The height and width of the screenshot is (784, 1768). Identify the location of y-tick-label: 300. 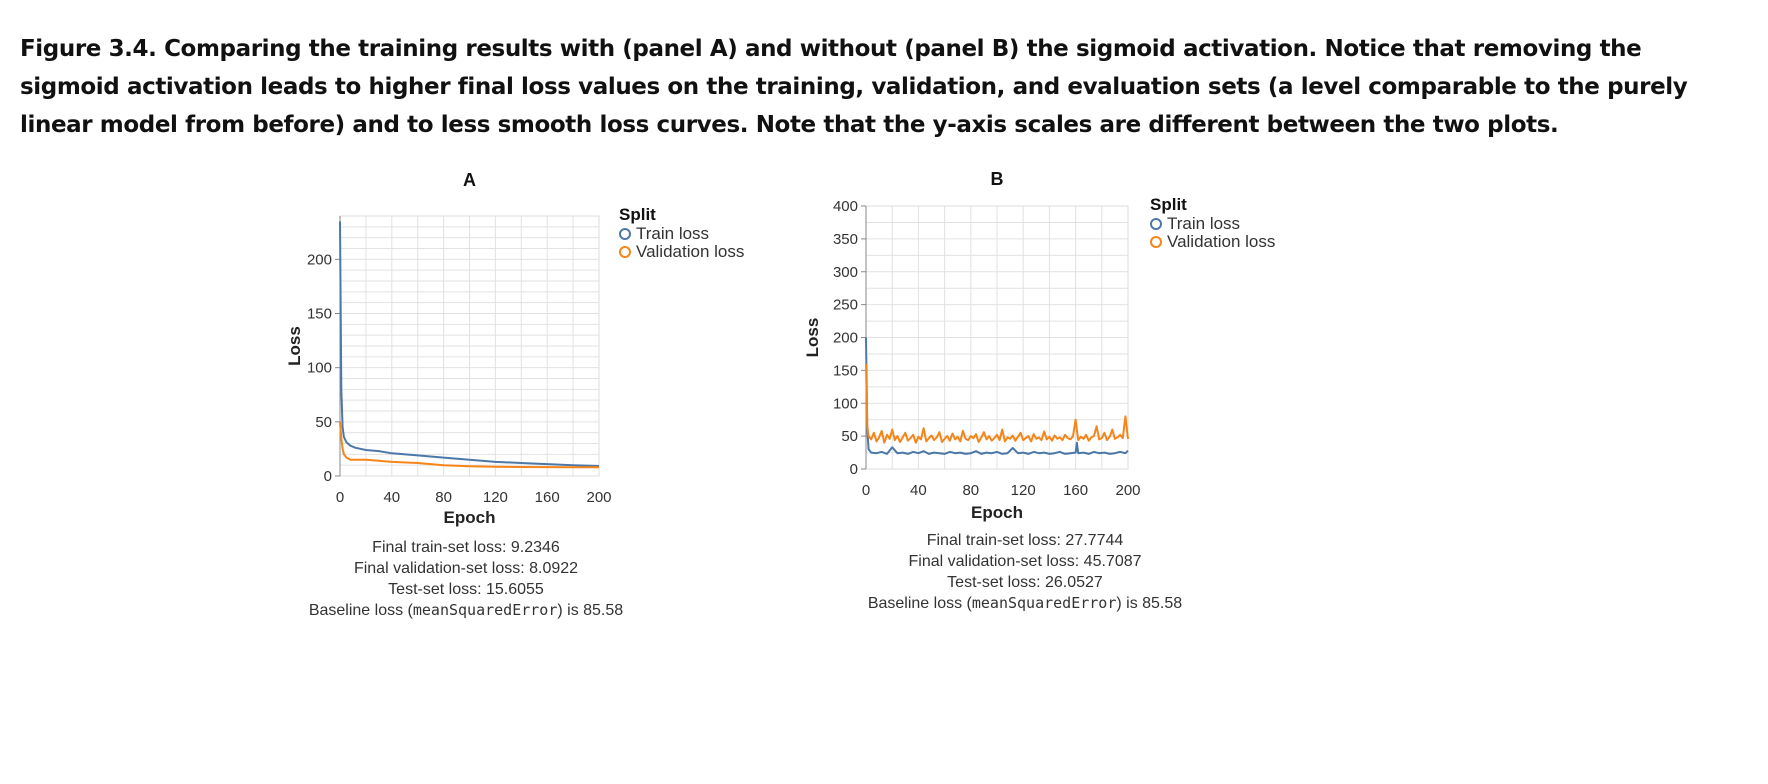
(845, 272).